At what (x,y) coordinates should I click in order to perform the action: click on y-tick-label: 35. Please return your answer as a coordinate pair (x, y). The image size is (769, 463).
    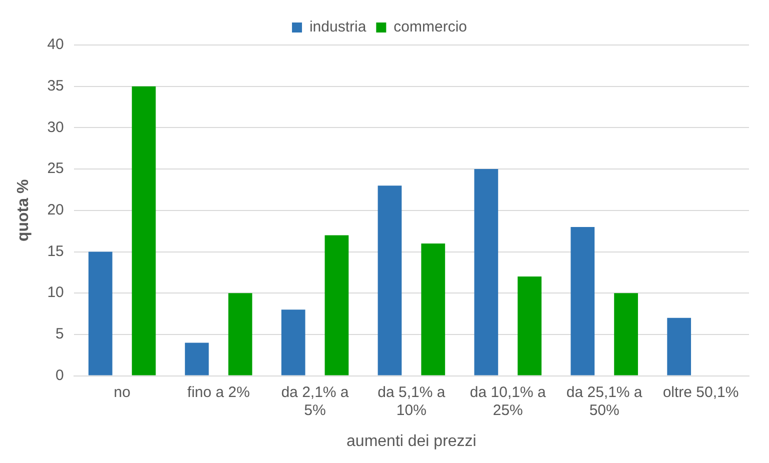
    Looking at the image, I should click on (55, 85).